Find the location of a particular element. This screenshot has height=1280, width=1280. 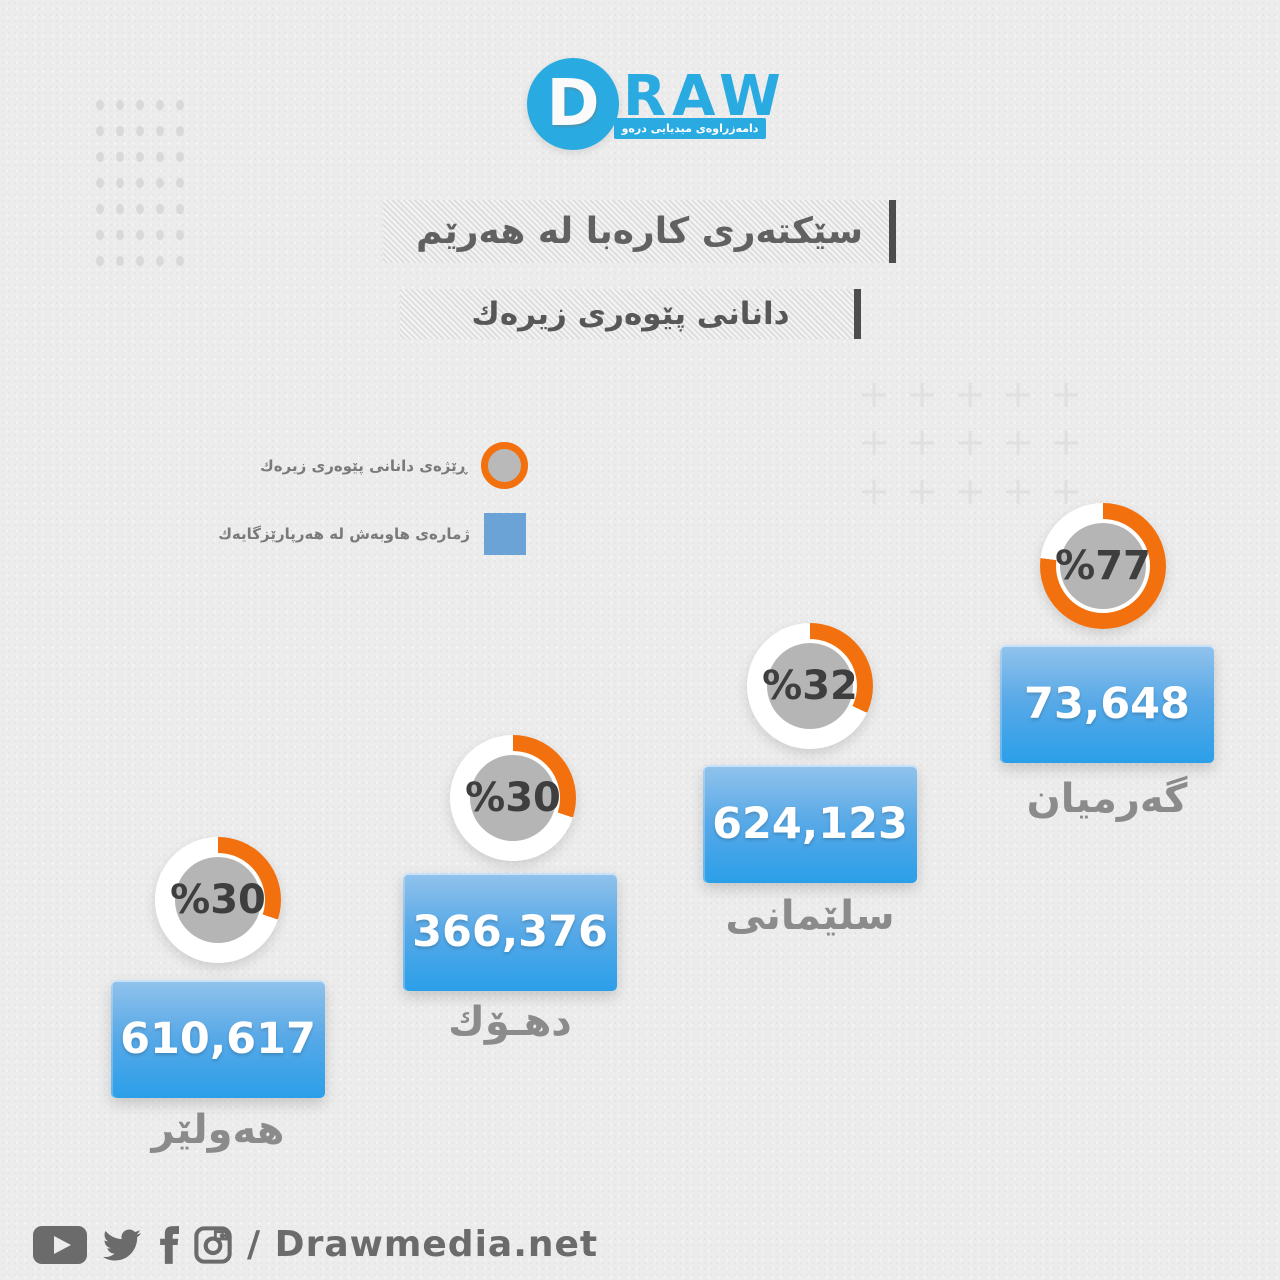

donut-slemani-inner: %32 is located at coordinates (810, 686).